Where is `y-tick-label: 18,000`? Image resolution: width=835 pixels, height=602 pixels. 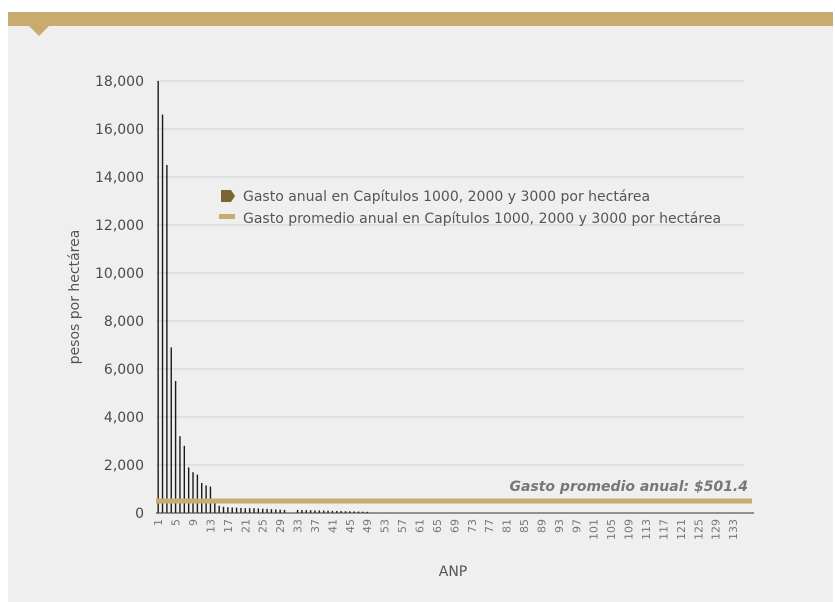 y-tick-label: 18,000 is located at coordinates (119, 82).